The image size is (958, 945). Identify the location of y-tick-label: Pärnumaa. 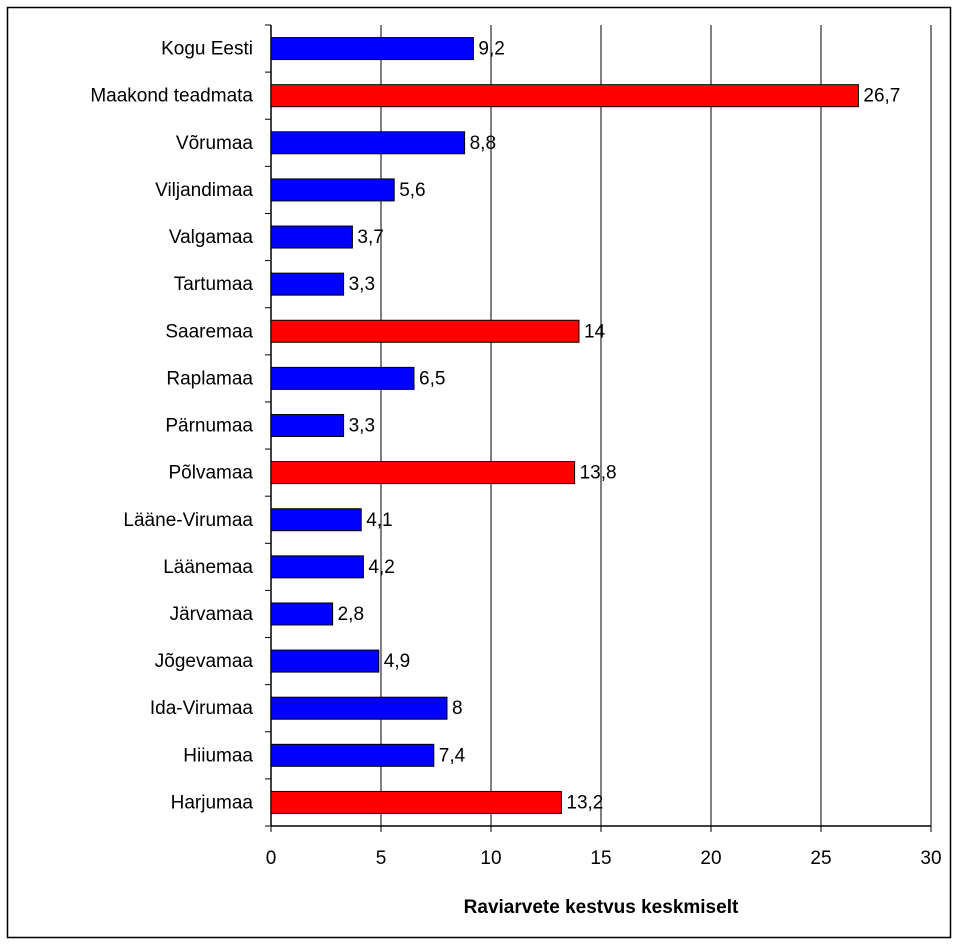
(209, 426).